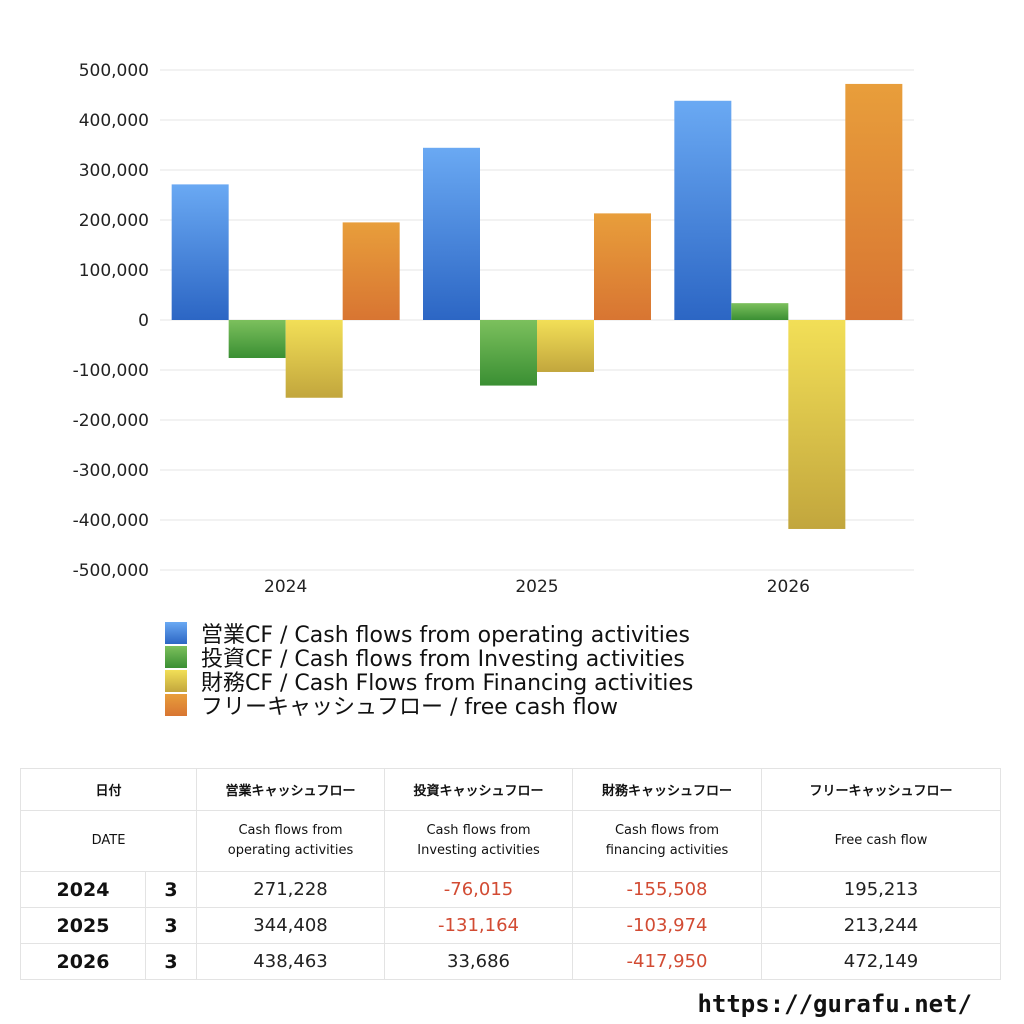  I want to click on row-free: 213,244, so click(881, 925).